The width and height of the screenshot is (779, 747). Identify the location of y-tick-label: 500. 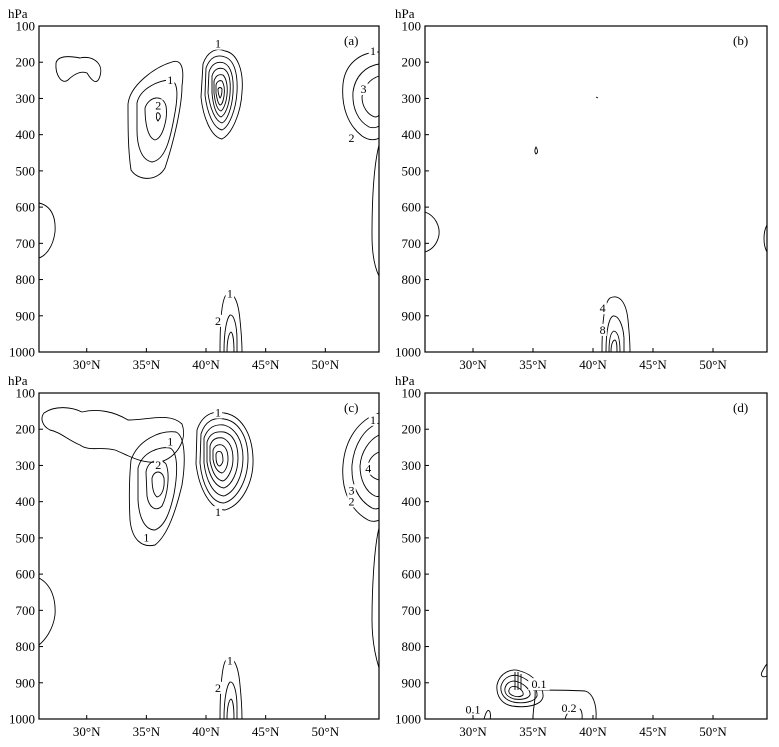
(26, 537).